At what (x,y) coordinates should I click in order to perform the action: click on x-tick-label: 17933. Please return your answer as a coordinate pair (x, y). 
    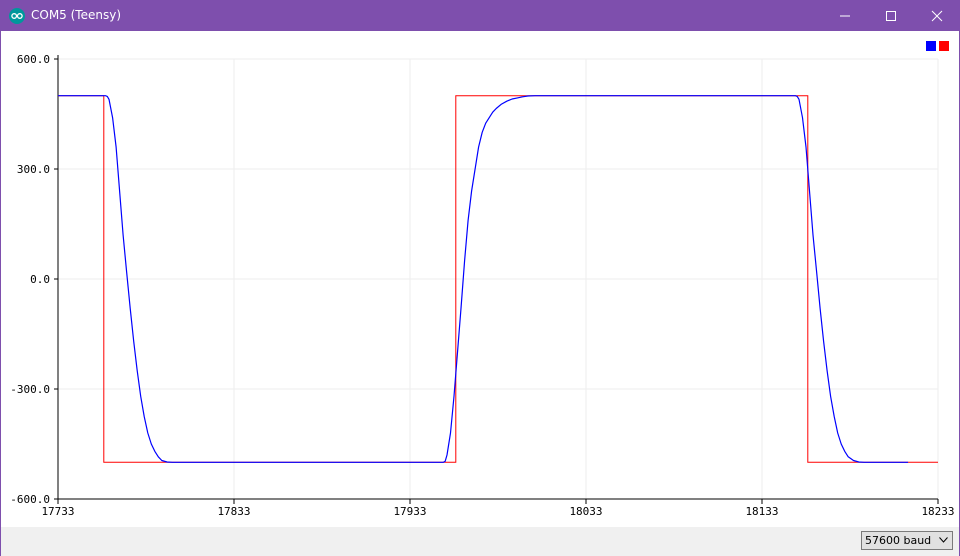
    Looking at the image, I should click on (409, 511).